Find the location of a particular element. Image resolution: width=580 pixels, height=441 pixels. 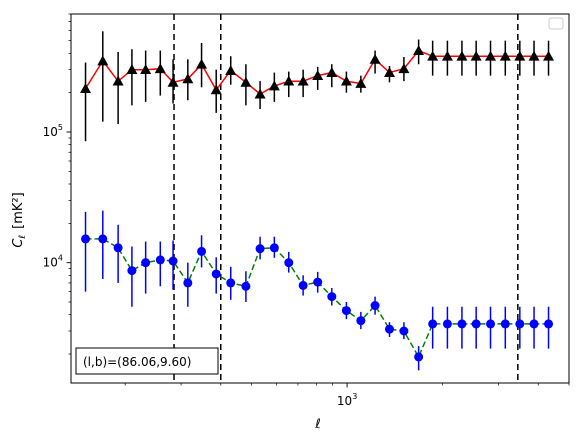

annotation-box is located at coordinates (147, 361).